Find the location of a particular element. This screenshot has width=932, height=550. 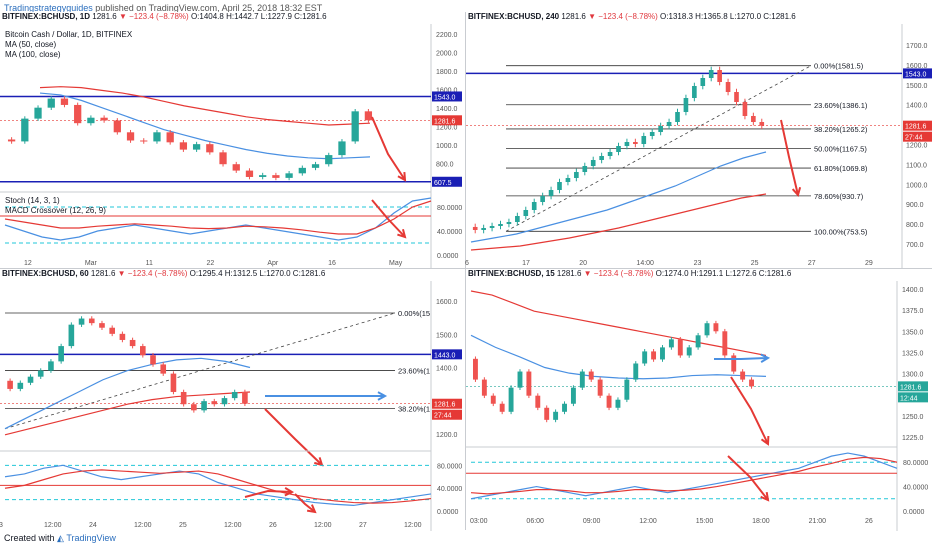

m15-stoch-tick-label: 40.0000 is located at coordinates (915, 488).